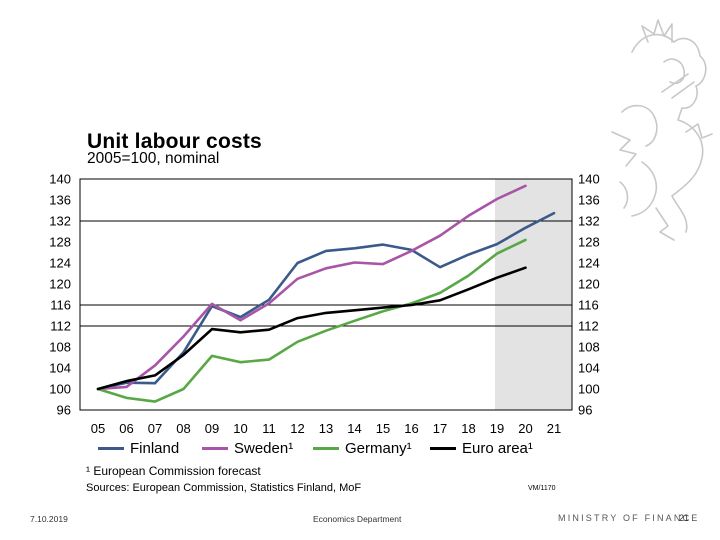  Describe the element at coordinates (155, 428) in the screenshot. I see `x-tick-label: 07` at that location.